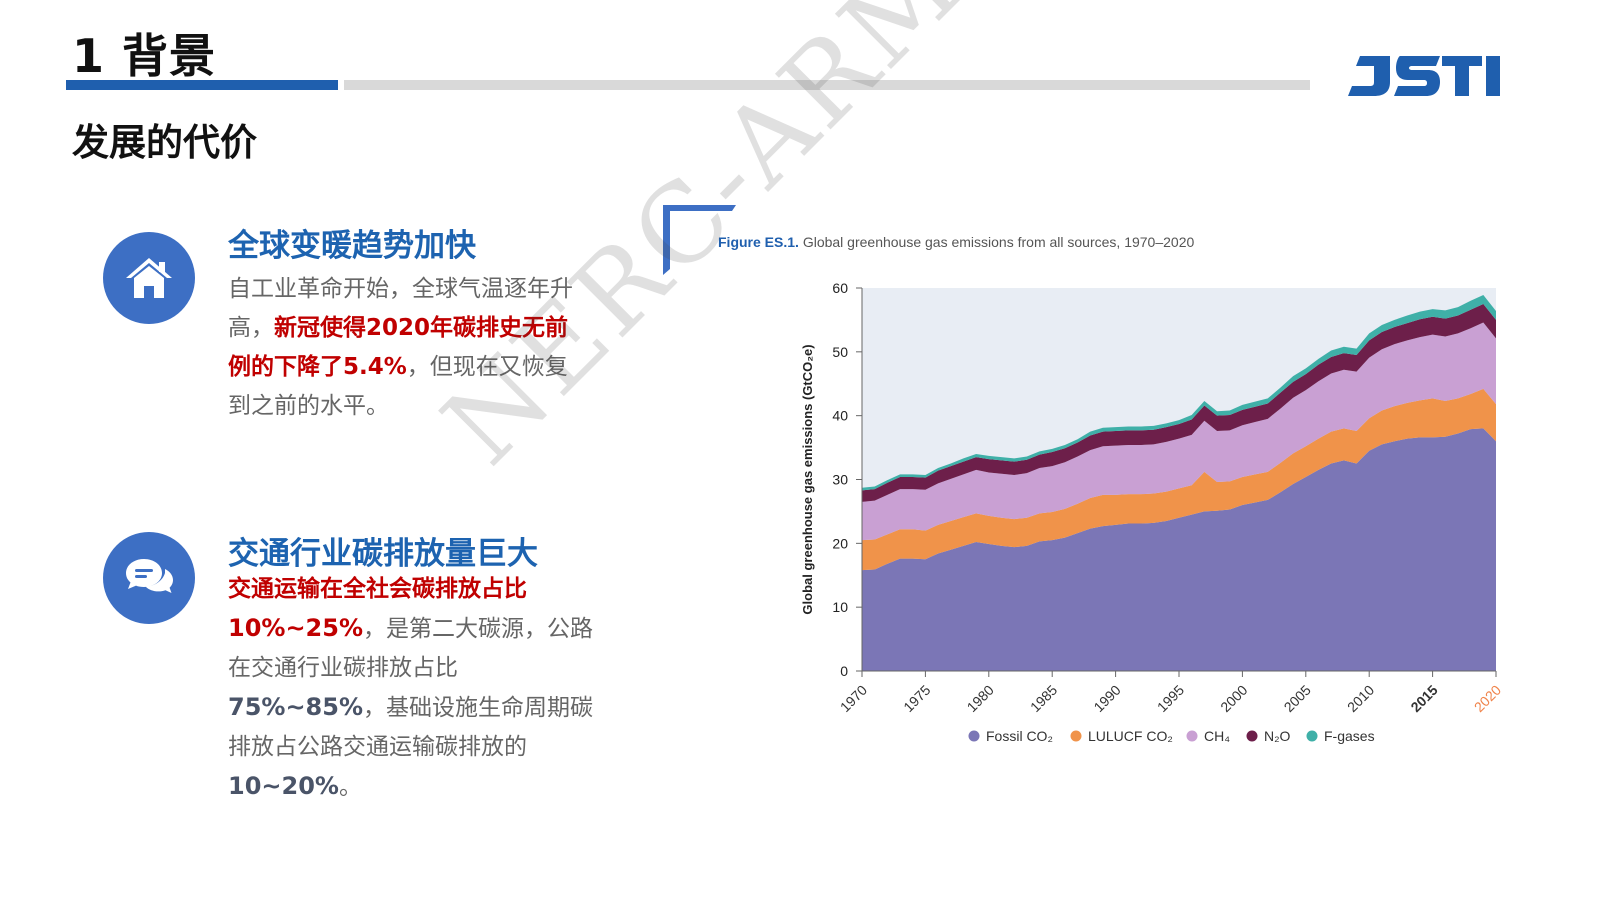  Describe the element at coordinates (840, 607) in the screenshot. I see `y-tick-label: 10` at that location.